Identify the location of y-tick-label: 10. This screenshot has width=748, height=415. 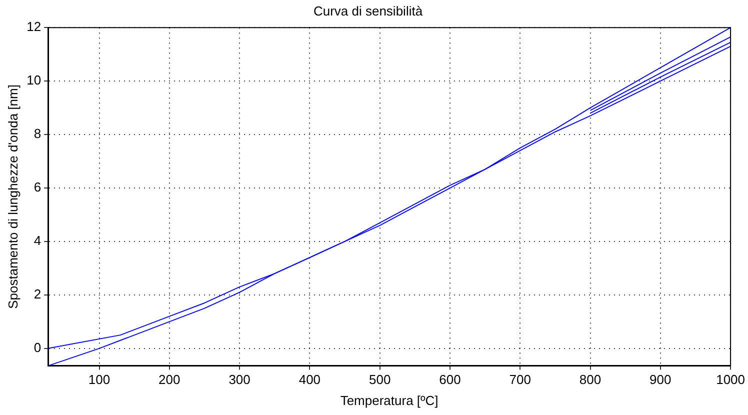
(34, 80).